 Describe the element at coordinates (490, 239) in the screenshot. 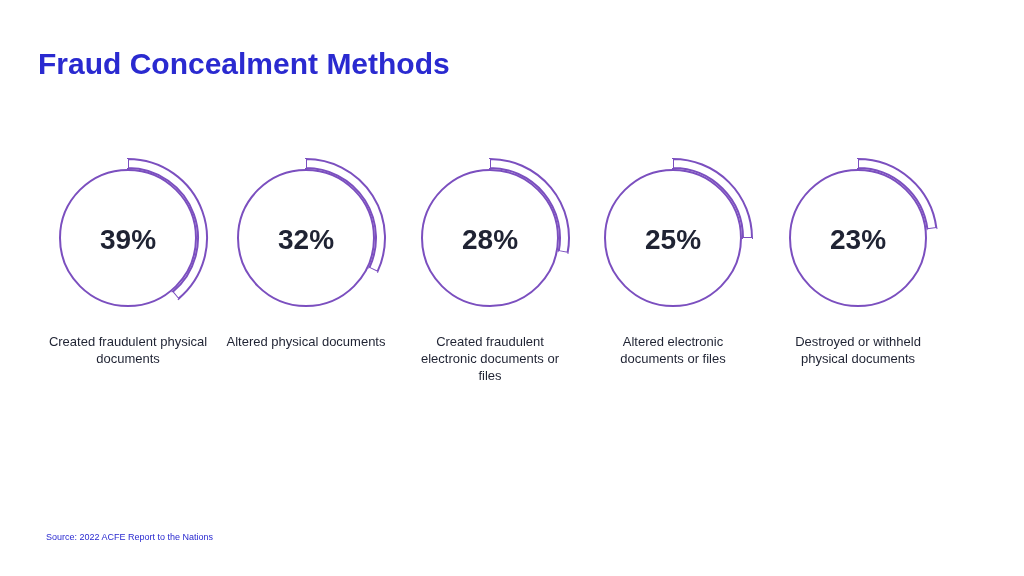

I see `text: 28%` at that location.